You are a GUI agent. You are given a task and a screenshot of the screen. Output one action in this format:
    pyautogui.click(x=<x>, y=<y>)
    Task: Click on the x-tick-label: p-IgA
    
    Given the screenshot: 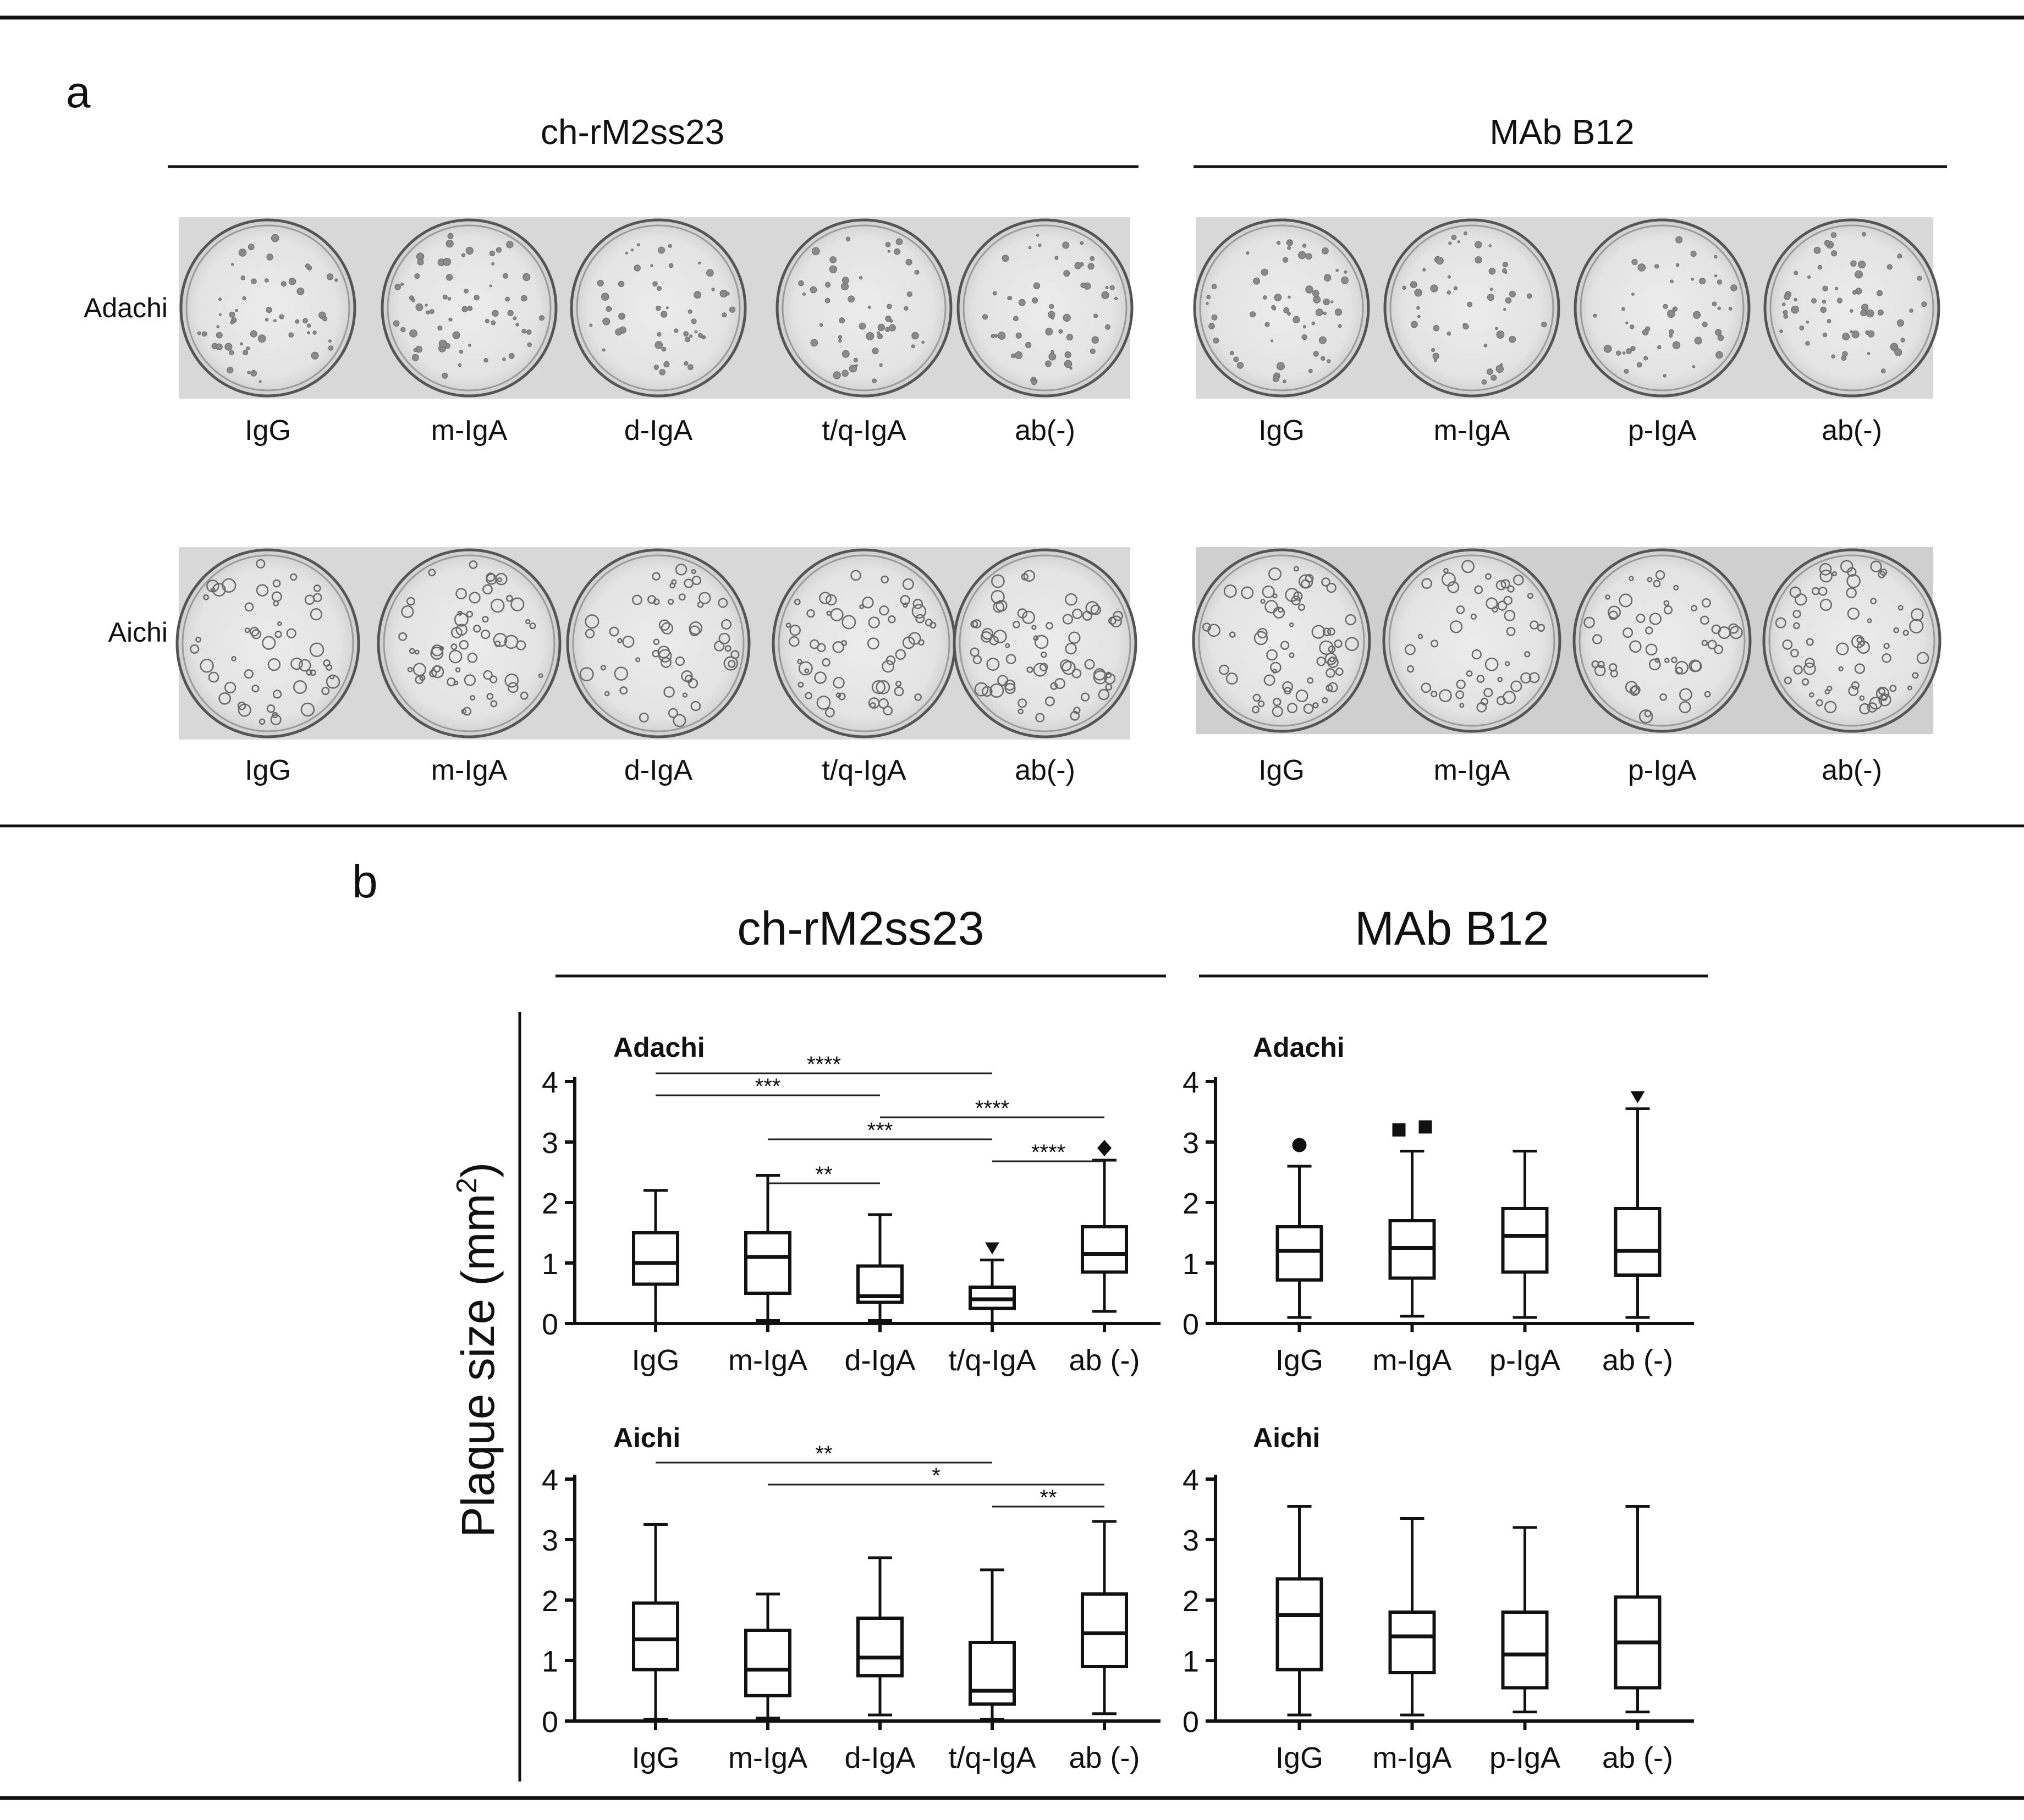 What is the action you would take?
    pyautogui.click(x=1524, y=1757)
    